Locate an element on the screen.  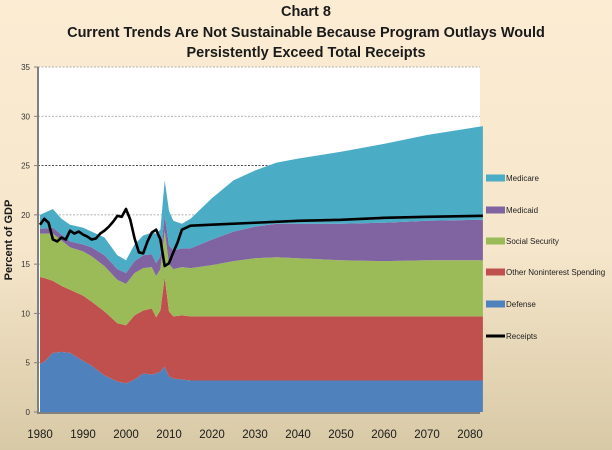
y-tick-label: 15 is located at coordinates (25, 264).